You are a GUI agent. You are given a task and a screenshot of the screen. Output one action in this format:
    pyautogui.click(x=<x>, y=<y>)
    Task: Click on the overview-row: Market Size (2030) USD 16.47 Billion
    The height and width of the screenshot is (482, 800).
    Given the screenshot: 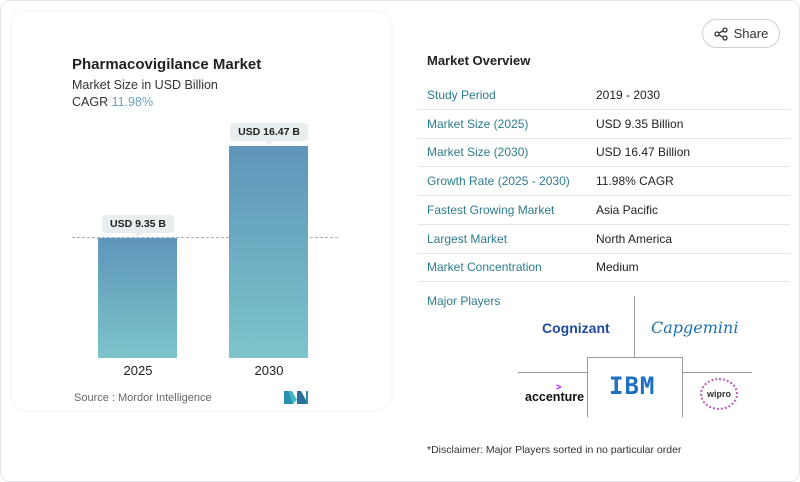 What is the action you would take?
    pyautogui.click(x=604, y=153)
    